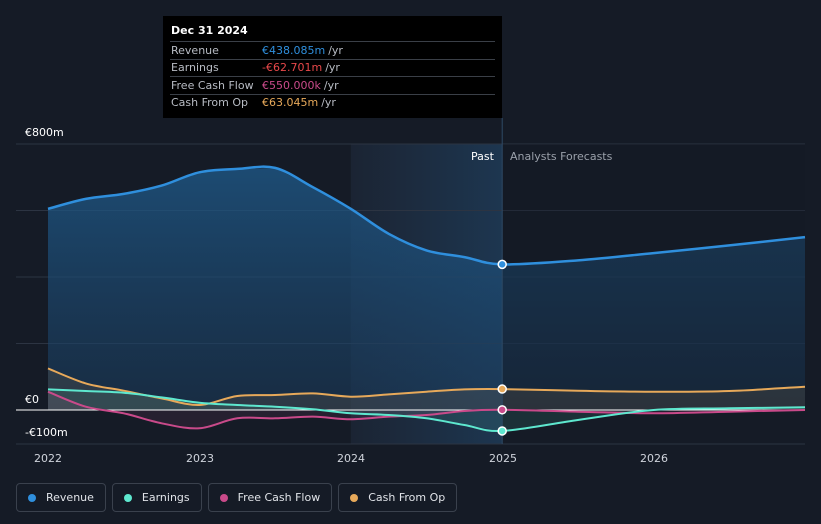 This screenshot has width=821, height=524. What do you see at coordinates (292, 68) in the screenshot?
I see `tooltip-value: -€62.701m` at bounding box center [292, 68].